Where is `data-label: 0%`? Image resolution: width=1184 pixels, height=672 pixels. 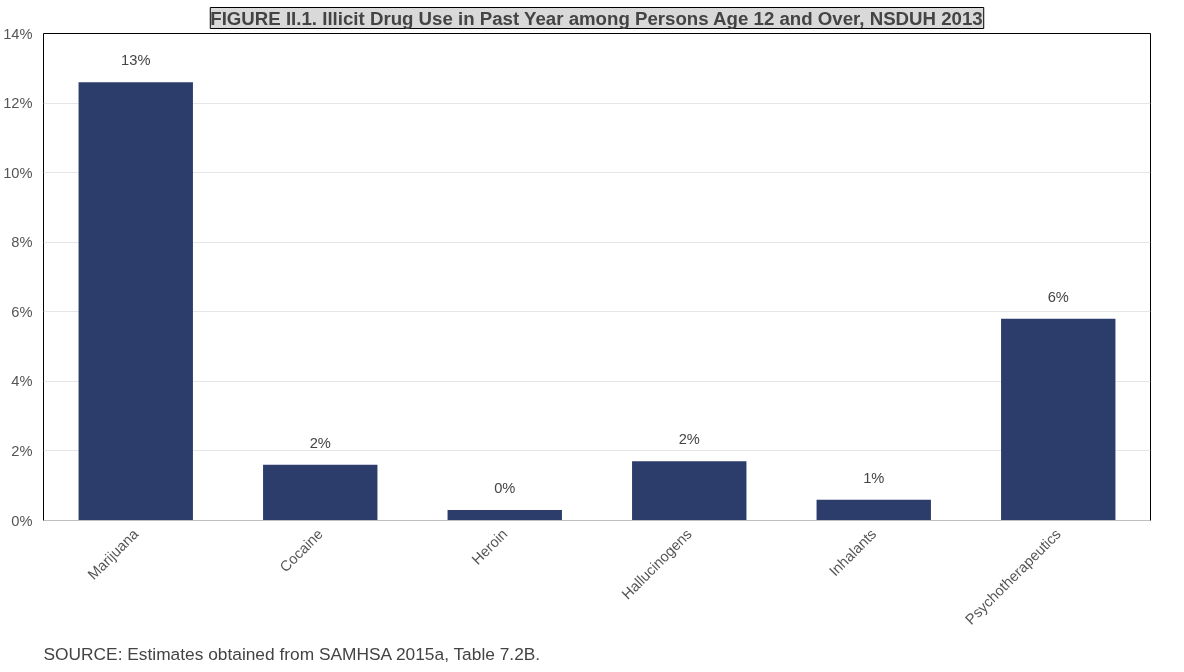
data-label: 0% is located at coordinates (505, 488).